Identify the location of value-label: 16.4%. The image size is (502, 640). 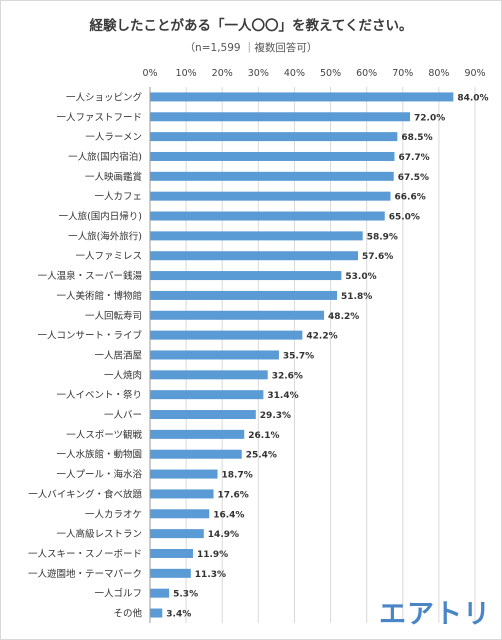
(228, 515).